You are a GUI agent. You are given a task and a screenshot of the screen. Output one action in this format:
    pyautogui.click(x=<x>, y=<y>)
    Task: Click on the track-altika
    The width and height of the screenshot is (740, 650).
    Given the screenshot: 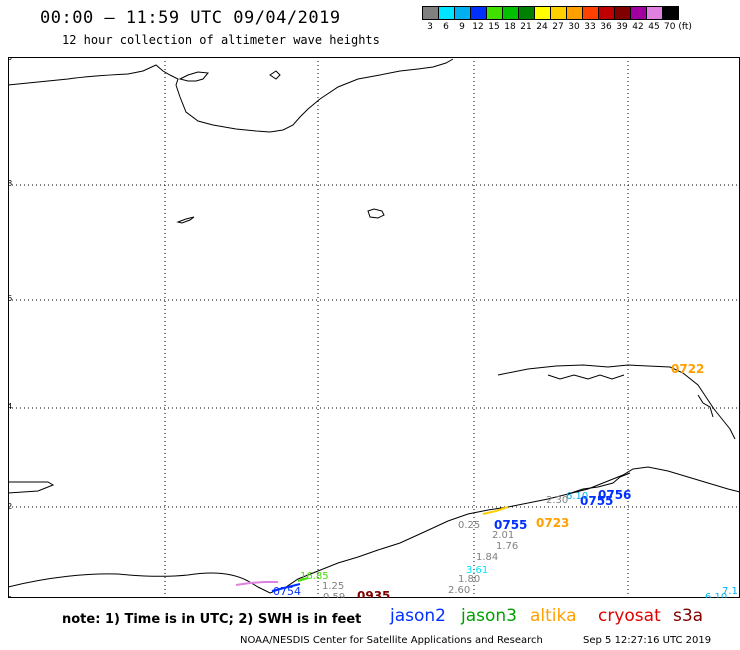 What is the action you would take?
    pyautogui.click(x=495, y=510)
    